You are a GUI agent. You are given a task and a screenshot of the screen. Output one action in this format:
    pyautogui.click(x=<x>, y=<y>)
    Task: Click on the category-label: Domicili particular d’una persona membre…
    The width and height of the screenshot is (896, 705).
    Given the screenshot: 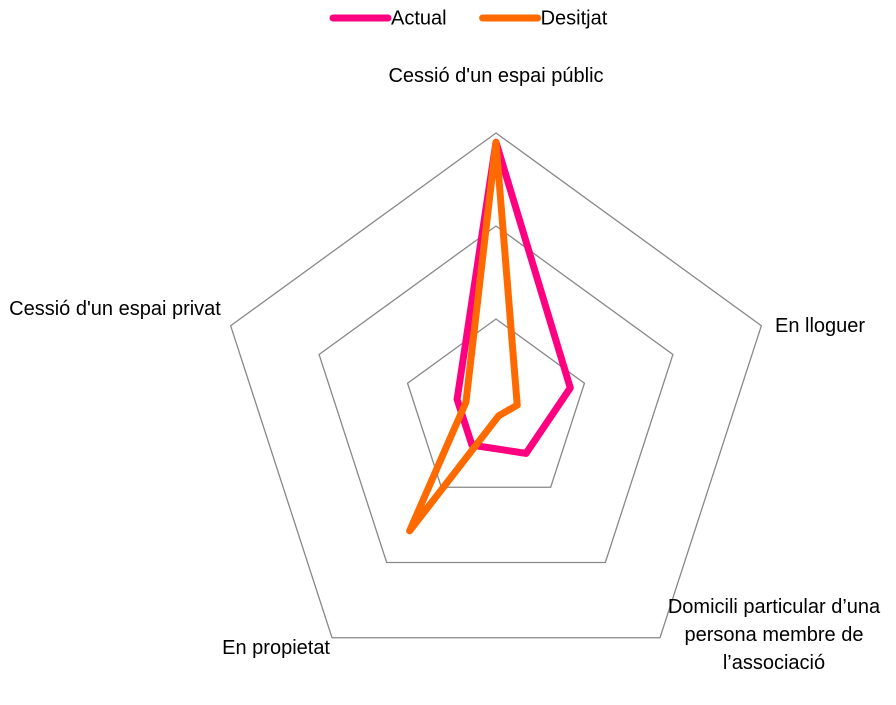 What is the action you would take?
    pyautogui.click(x=774, y=635)
    